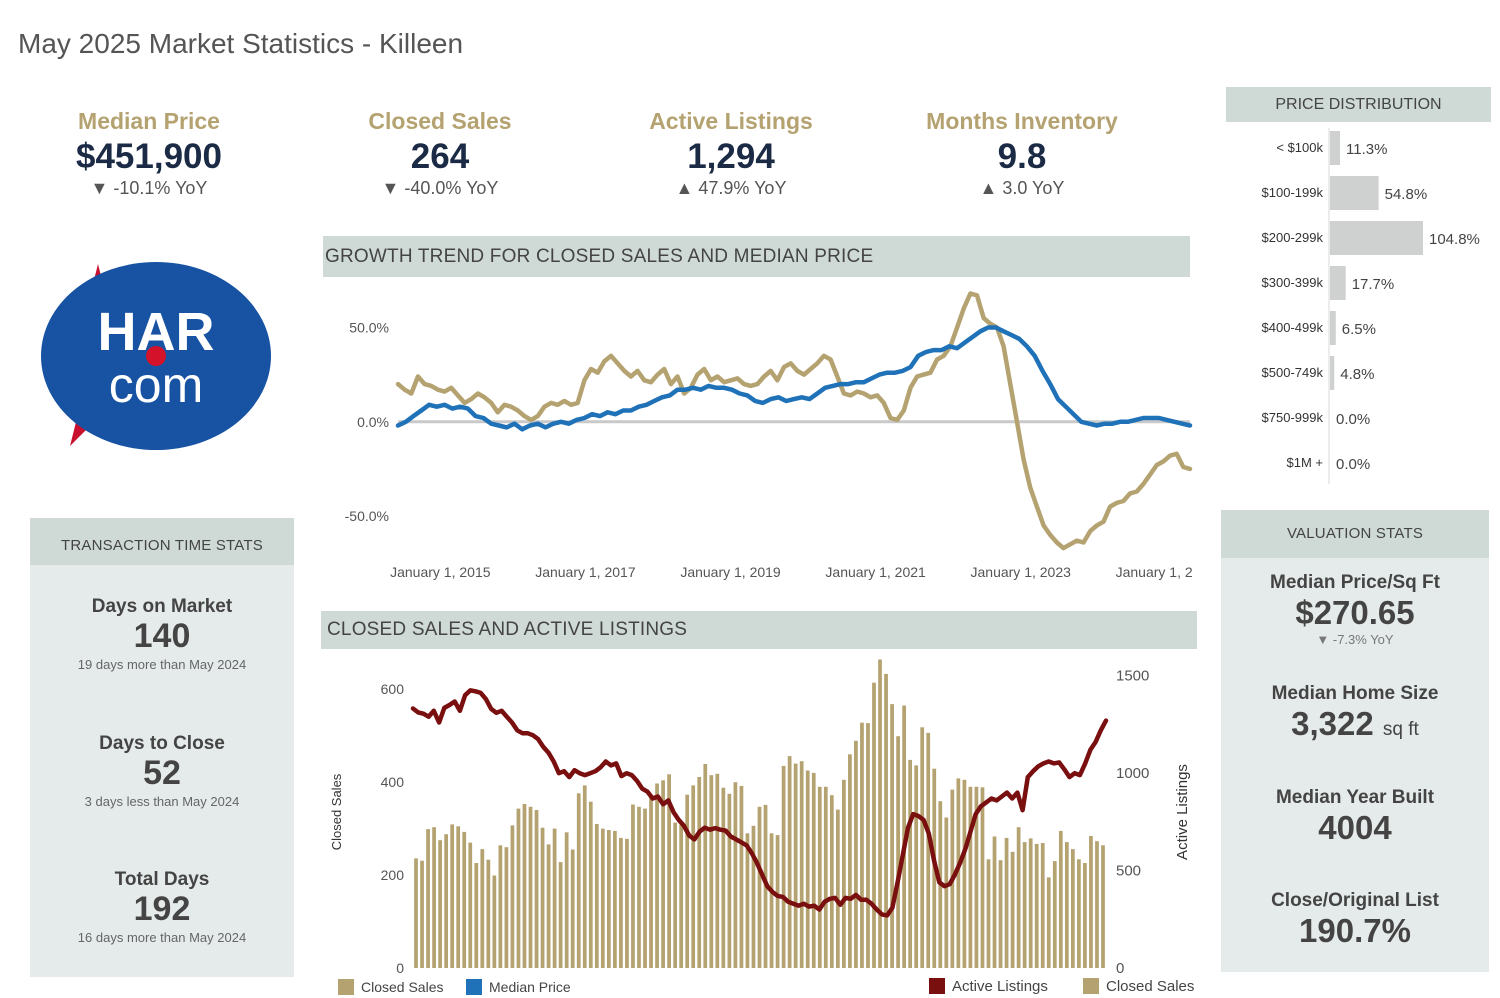 This screenshot has width=1500, height=998. What do you see at coordinates (162, 743) in the screenshot?
I see `stat-label: Days to Close` at bounding box center [162, 743].